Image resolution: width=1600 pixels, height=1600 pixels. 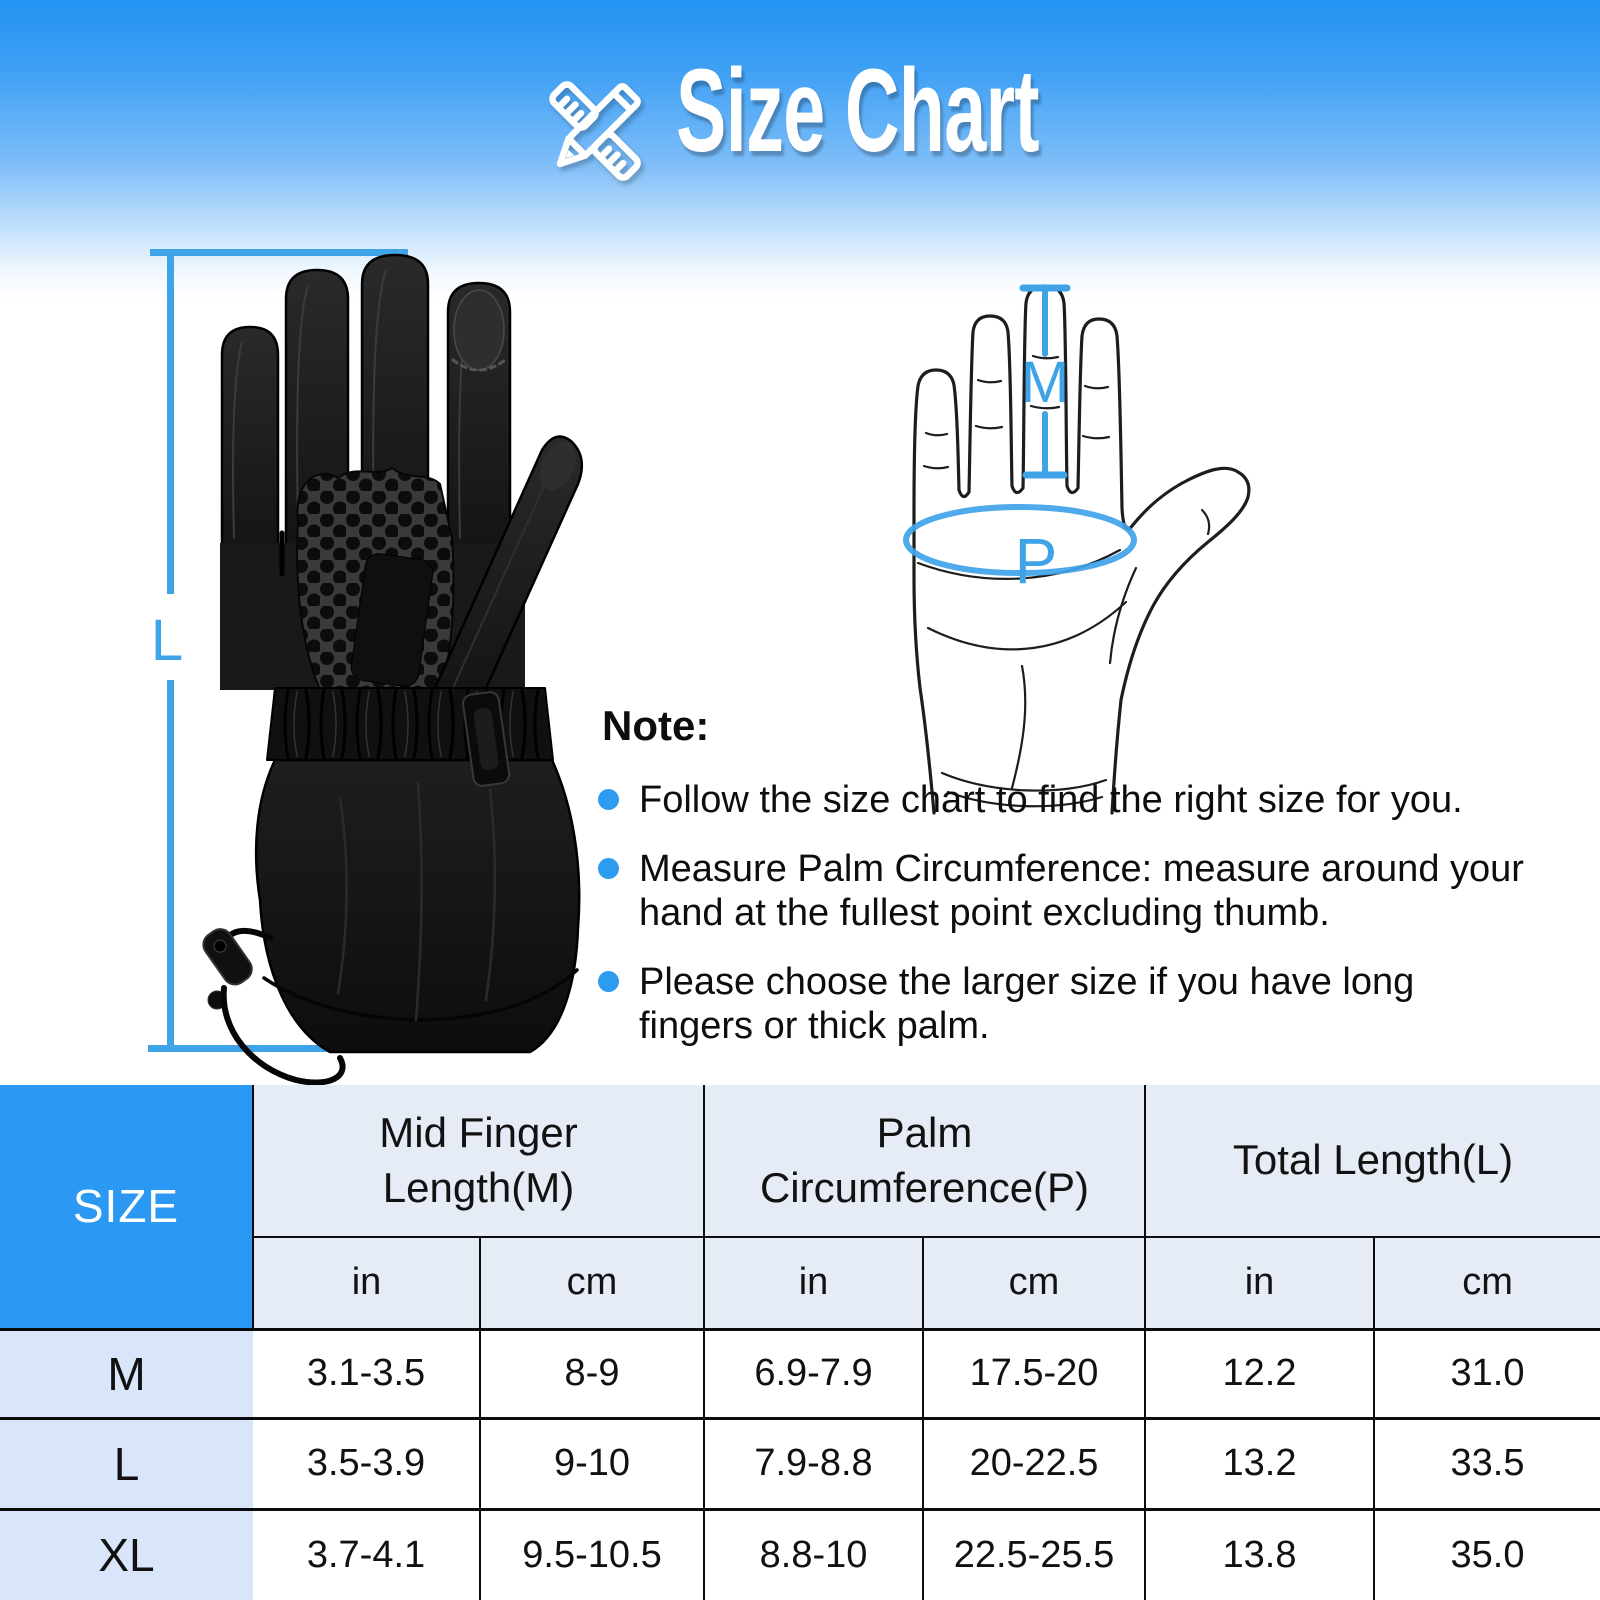 What do you see at coordinates (1036, 561) in the screenshot?
I see `palm-circumference-label: P` at bounding box center [1036, 561].